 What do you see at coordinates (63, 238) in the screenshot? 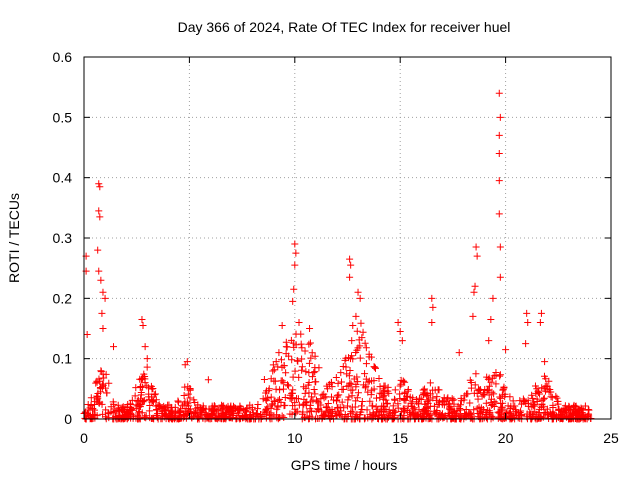
I see `y-tick-label: 0.3` at bounding box center [63, 238].